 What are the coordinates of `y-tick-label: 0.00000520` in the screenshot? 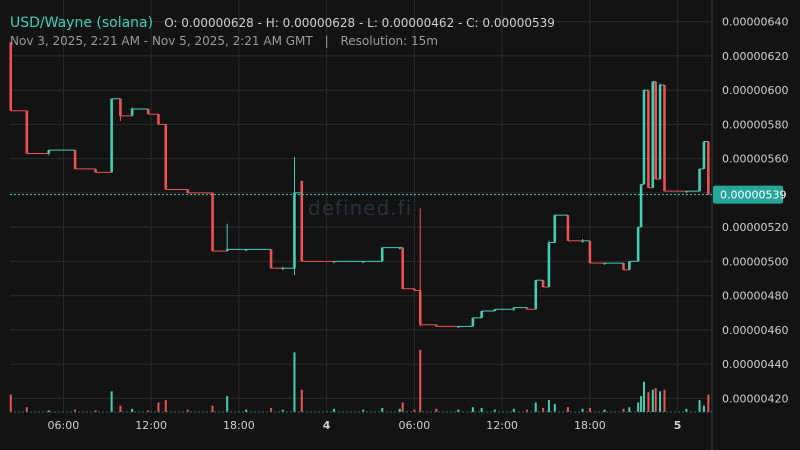 It's located at (755, 227).